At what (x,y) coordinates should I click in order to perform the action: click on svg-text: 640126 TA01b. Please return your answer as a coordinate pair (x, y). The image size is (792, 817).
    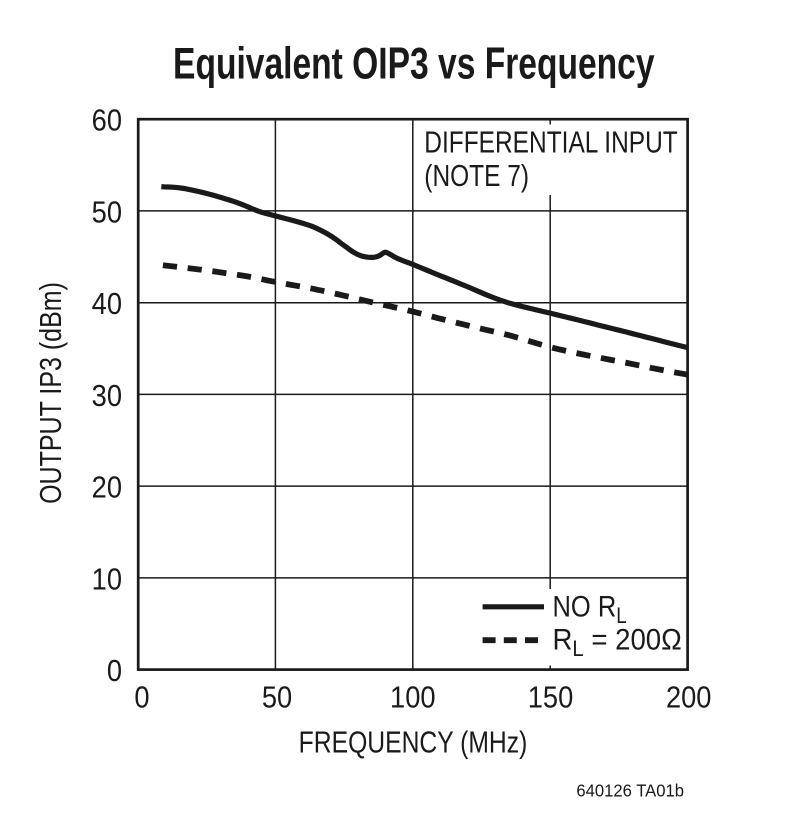
    Looking at the image, I should click on (630, 790).